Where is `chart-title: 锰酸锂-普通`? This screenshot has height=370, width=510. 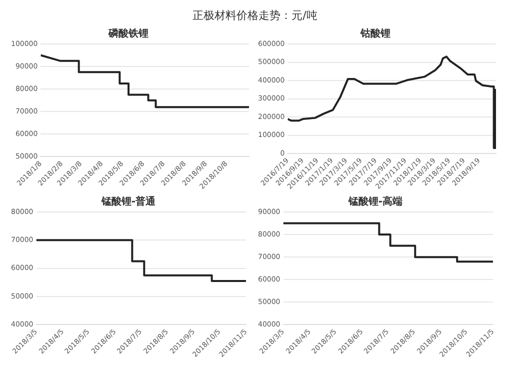
chart-title: 锰酸锂-普通 is located at coordinates (128, 202).